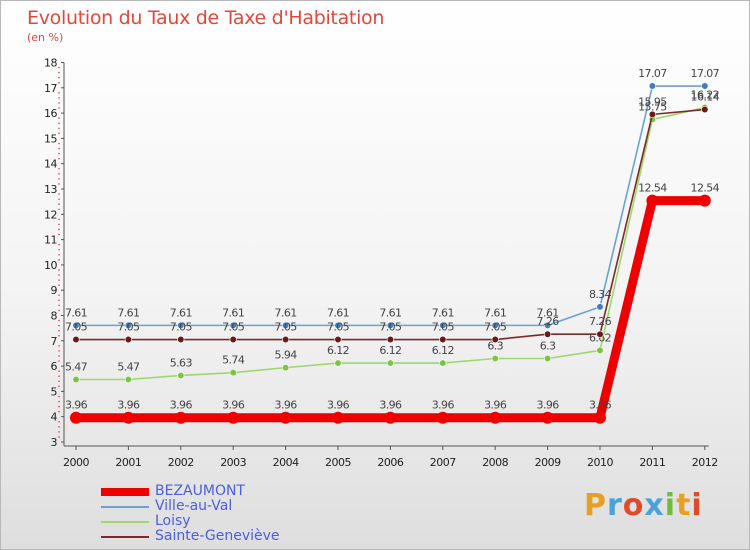 This screenshot has width=750, height=550. Describe the element at coordinates (600, 294) in the screenshot. I see `data-label-ville-au-val: 8.34` at that location.